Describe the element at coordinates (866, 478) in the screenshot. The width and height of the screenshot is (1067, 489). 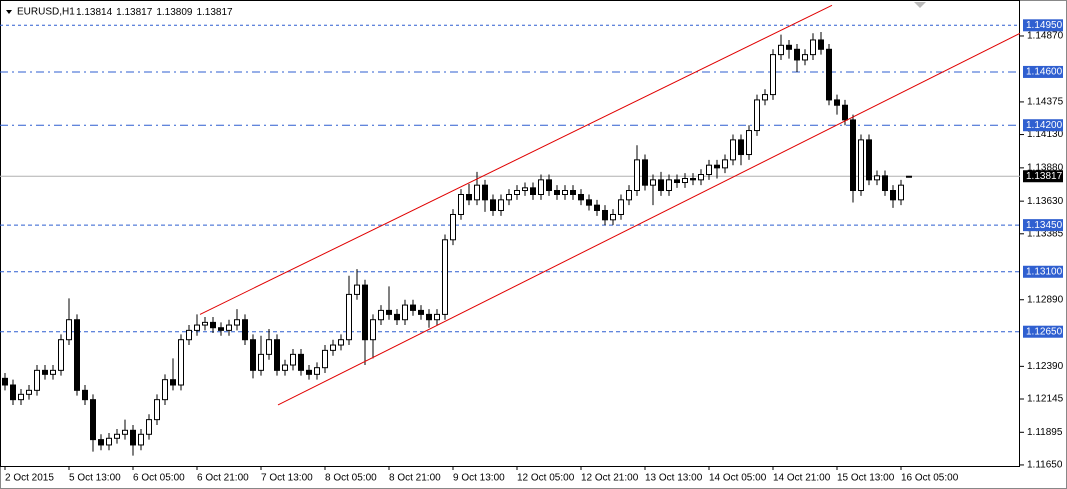
I see `x-tick-label: 15 Oct 13:00` at that location.